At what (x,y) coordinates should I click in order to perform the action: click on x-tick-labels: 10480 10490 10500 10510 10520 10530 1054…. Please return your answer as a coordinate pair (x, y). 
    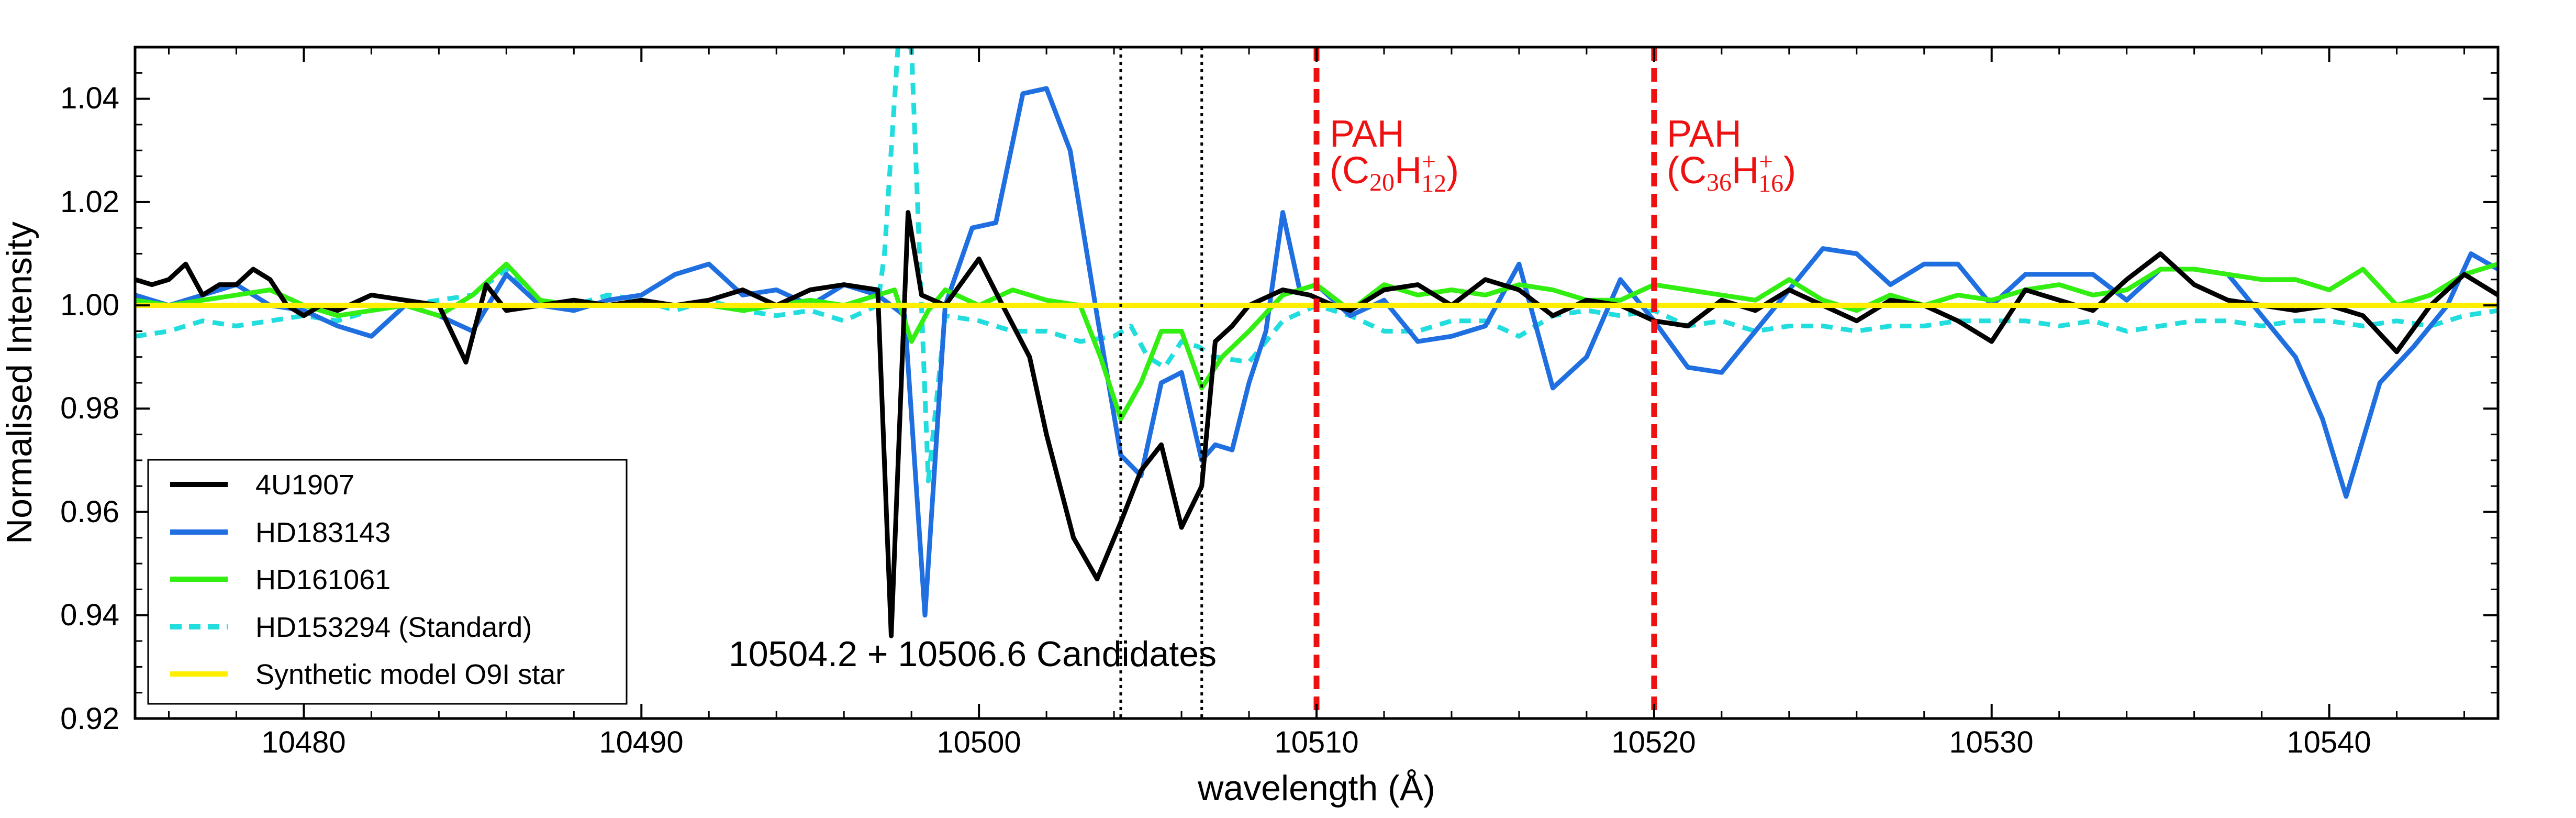
    Looking at the image, I should click on (1316, 742).